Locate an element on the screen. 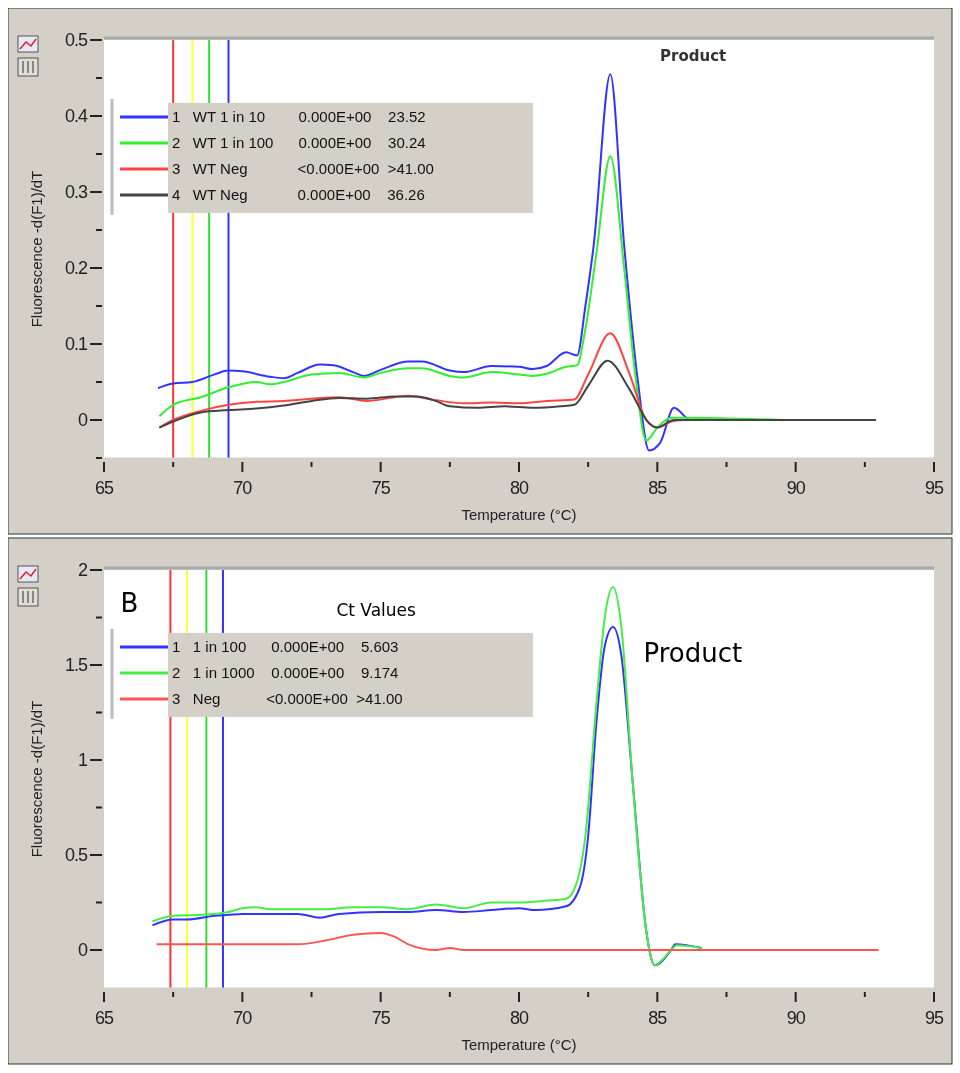 The width and height of the screenshot is (960, 1073). y-tick-label: 2 is located at coordinates (82, 570).